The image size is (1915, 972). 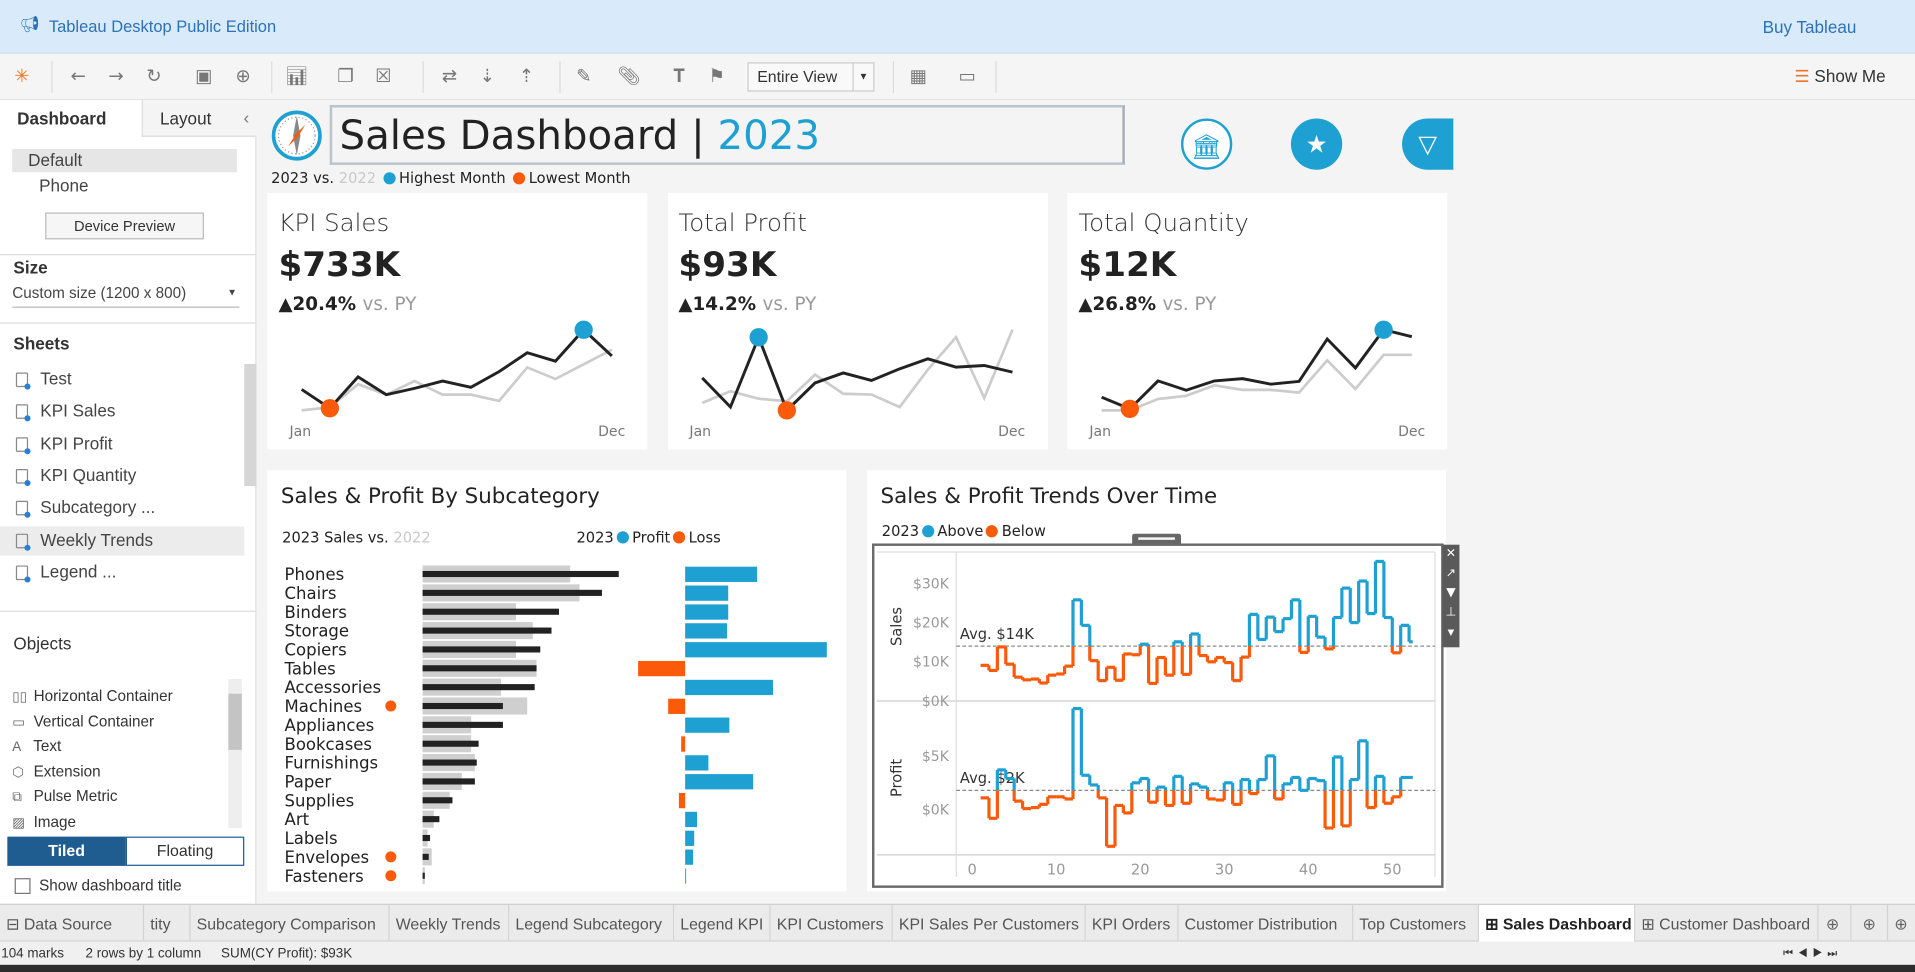 What do you see at coordinates (1451, 593) in the screenshot?
I see `filter-icon: ▼` at bounding box center [1451, 593].